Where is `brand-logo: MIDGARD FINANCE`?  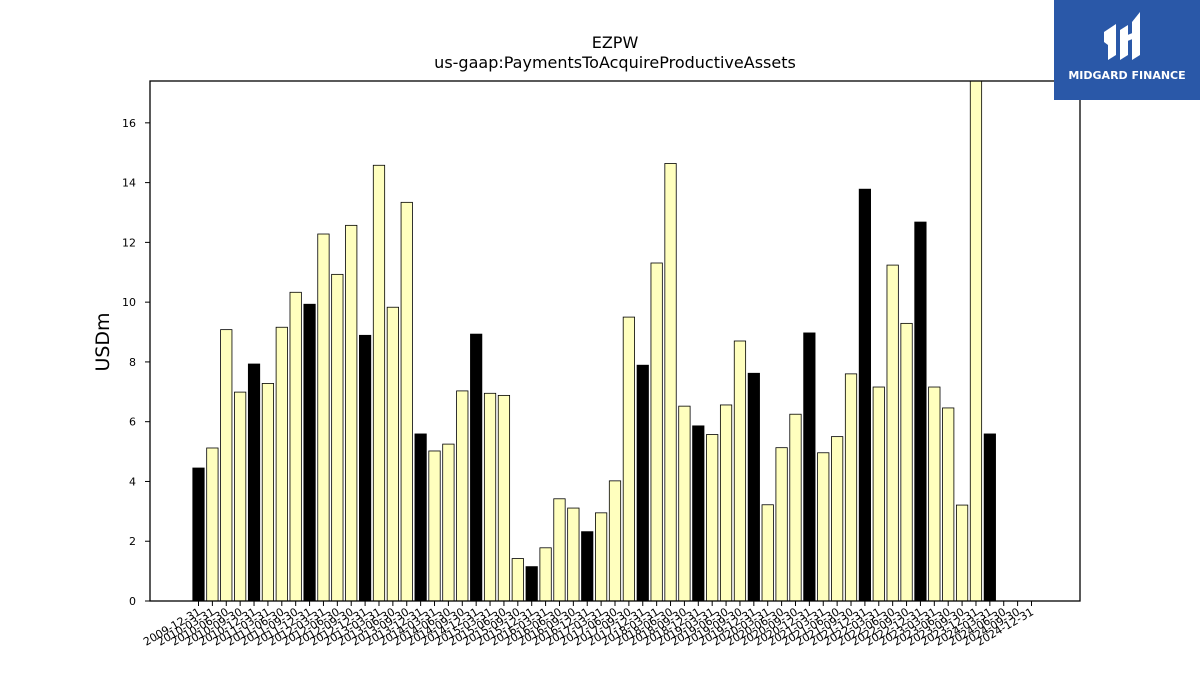
brand-logo: MIDGARD FINANCE is located at coordinates (1127, 50).